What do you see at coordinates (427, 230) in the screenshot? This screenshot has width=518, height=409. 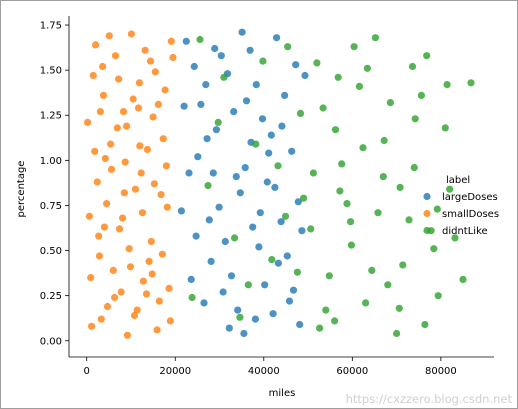 I see `legend-marker-didntLike` at bounding box center [427, 230].